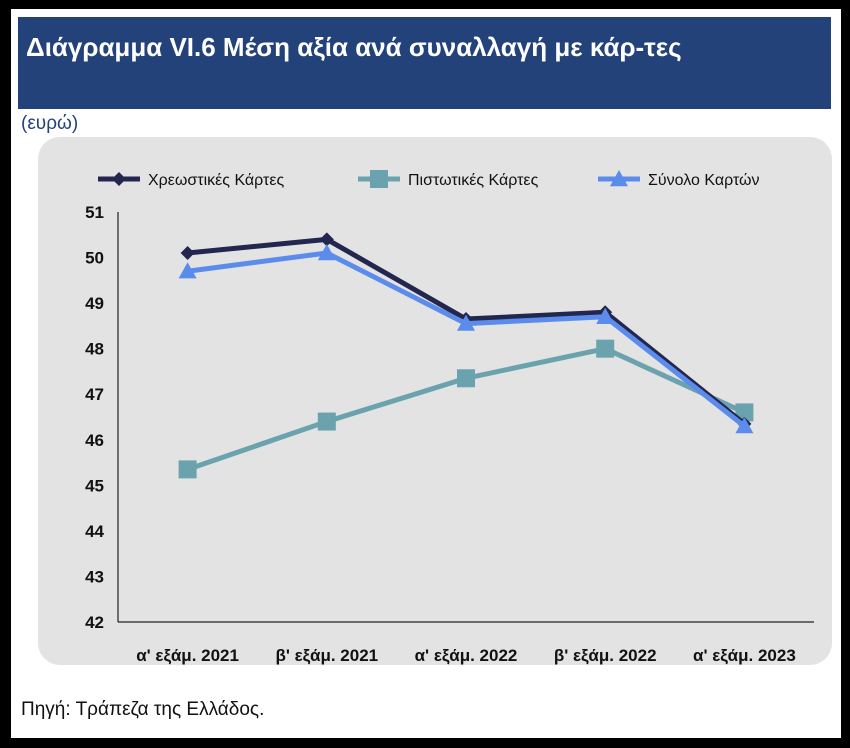  What do you see at coordinates (326, 655) in the screenshot?
I see `x-tick-label: β' εξάμ. 2021` at bounding box center [326, 655].